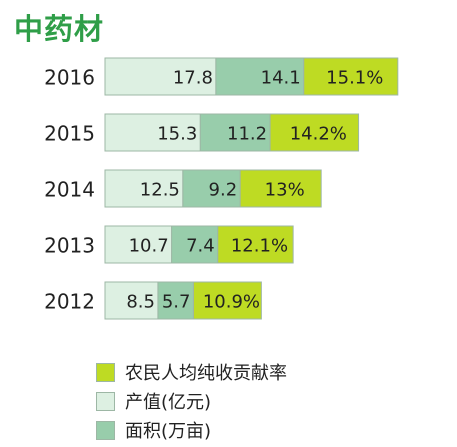 The image size is (457, 447). Describe the element at coordinates (160, 190) in the screenshot. I see `value-label-output-2014: 12.5` at that location.